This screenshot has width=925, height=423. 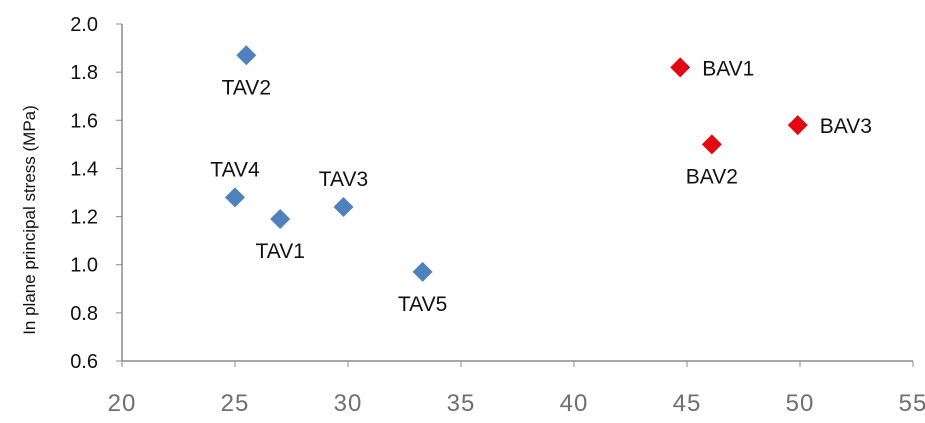 What do you see at coordinates (84, 314) in the screenshot?
I see `y-tick-label: 0.8` at bounding box center [84, 314].